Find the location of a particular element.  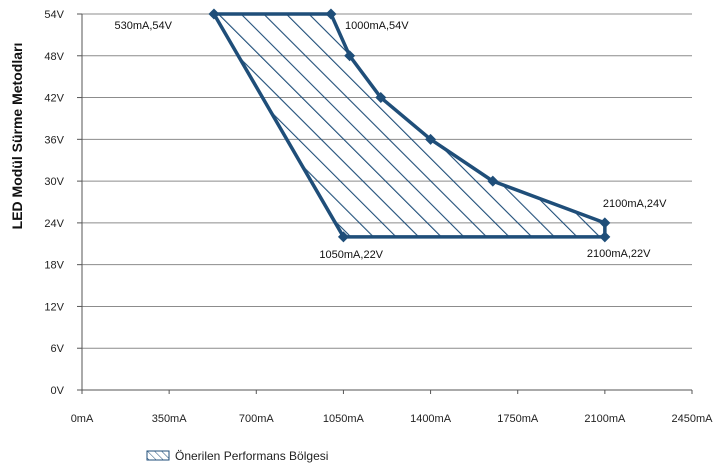

y-tick-label: 24V is located at coordinates (54, 224).